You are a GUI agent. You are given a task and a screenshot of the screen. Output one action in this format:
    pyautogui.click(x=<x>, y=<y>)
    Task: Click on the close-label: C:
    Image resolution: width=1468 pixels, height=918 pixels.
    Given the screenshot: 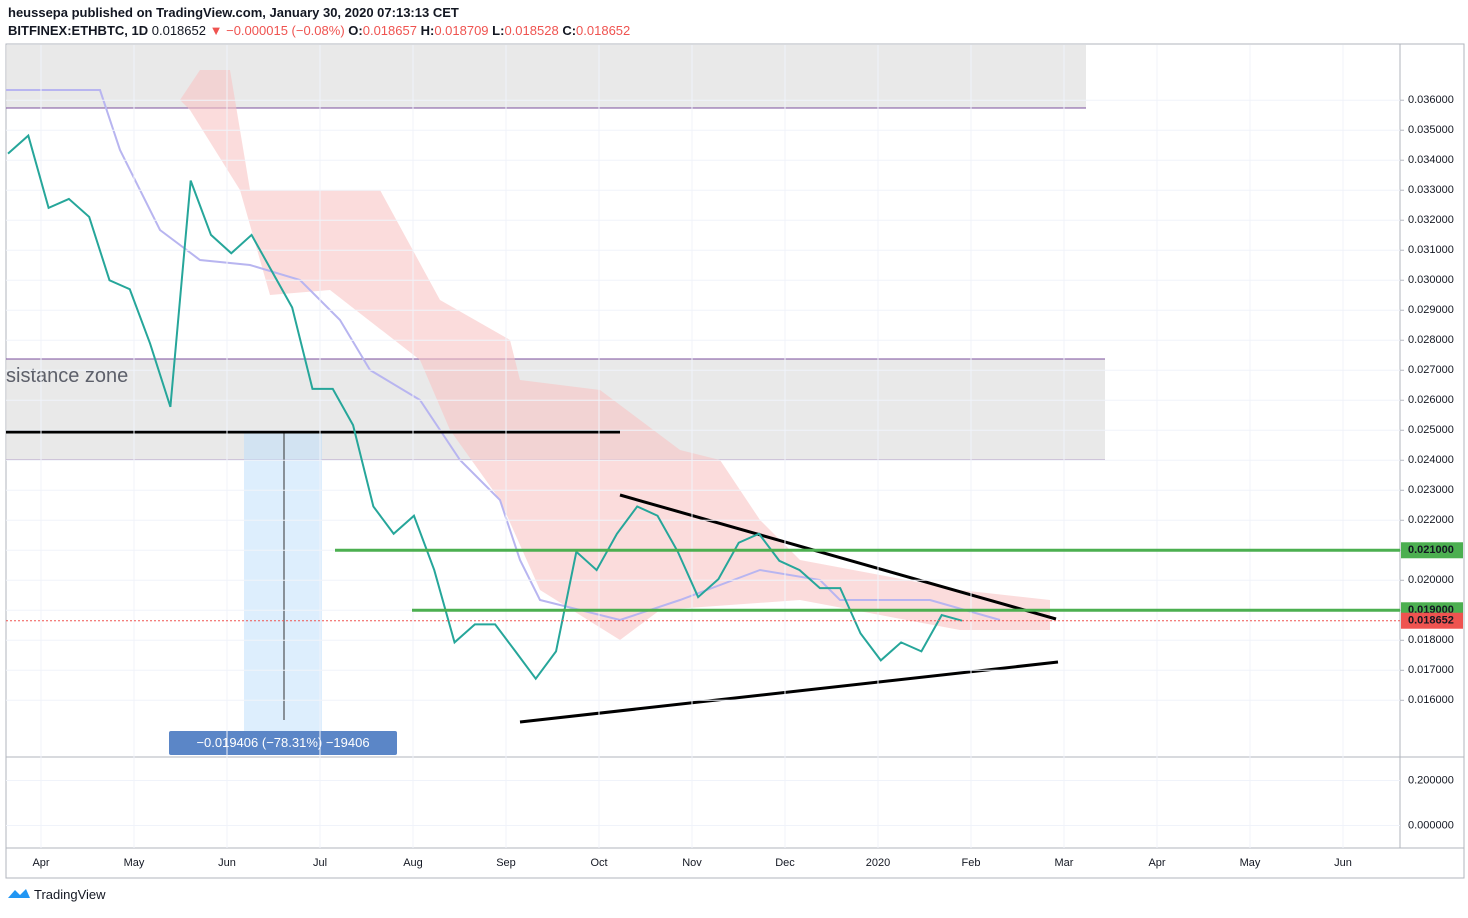 What is the action you would take?
    pyautogui.click(x=569, y=30)
    